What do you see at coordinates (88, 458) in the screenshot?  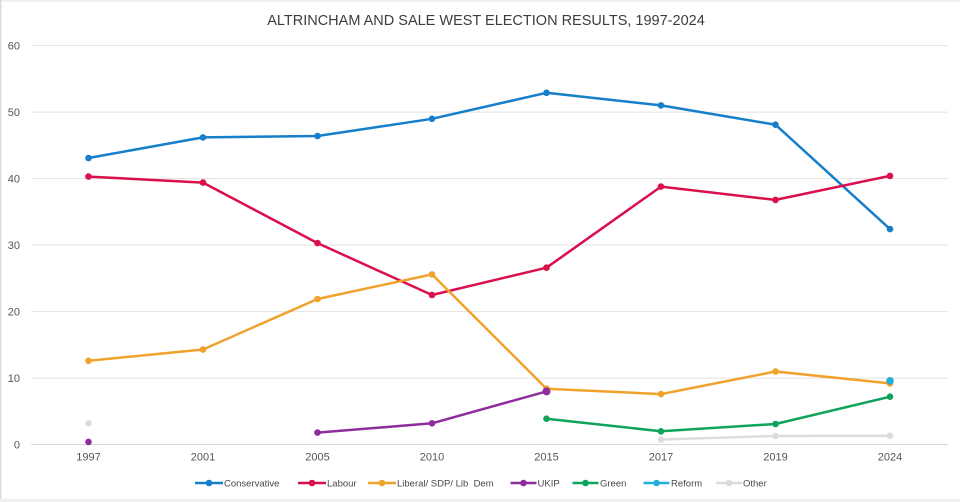 I see `svg-text: 1997` at bounding box center [88, 458].